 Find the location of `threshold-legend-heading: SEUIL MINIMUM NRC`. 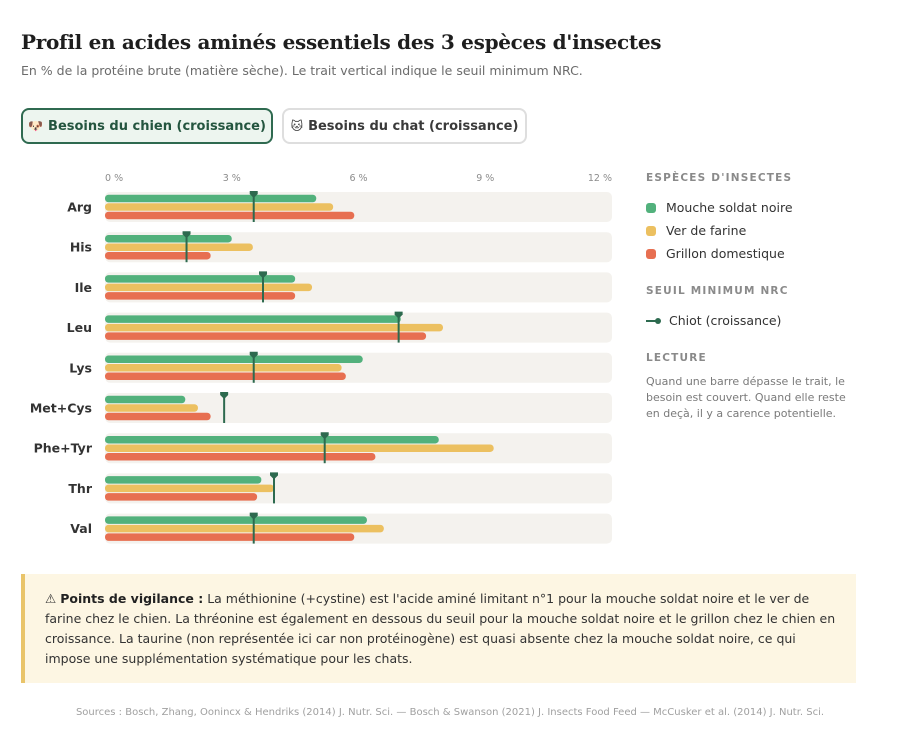

threshold-legend-heading: SEUIL MINIMUM NRC is located at coordinates (717, 291).